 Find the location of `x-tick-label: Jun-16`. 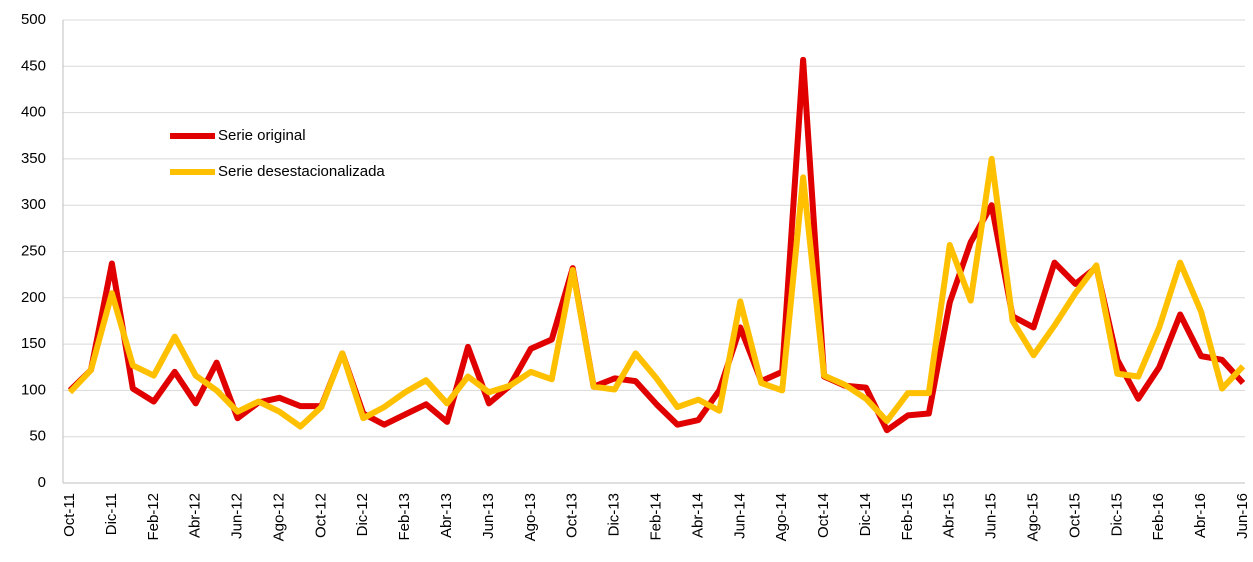

x-tick-label: Jun-16 is located at coordinates (1242, 516).